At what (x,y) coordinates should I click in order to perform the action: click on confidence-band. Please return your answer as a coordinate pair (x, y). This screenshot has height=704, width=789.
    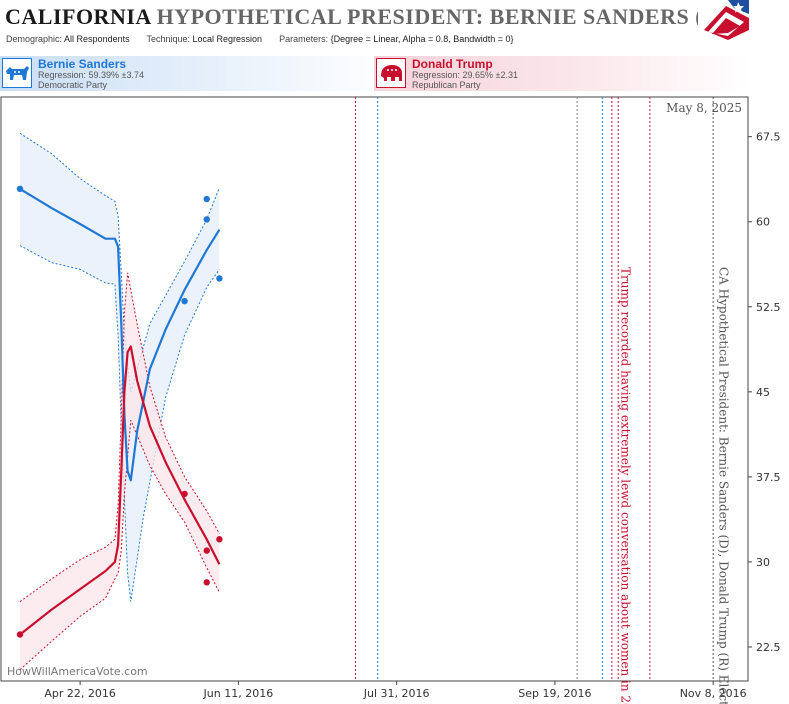
    Looking at the image, I should click on (120, 471).